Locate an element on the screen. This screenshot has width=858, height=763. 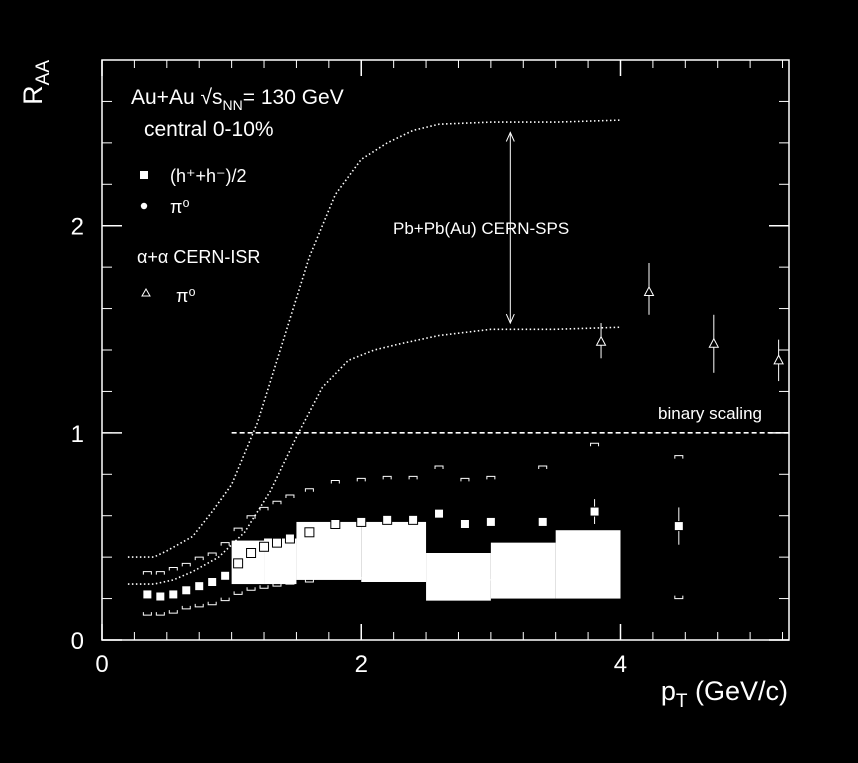
x-tick-label: 0 is located at coordinates (101, 664).